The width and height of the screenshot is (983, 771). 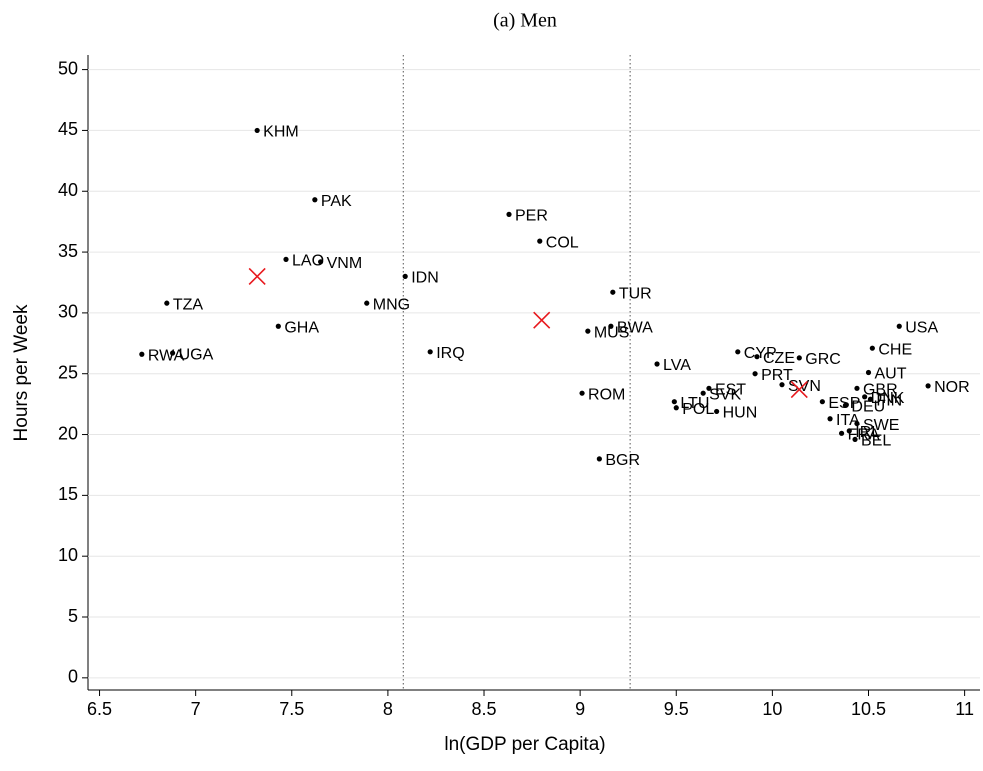 I want to click on point-label: DNK, so click(x=888, y=398).